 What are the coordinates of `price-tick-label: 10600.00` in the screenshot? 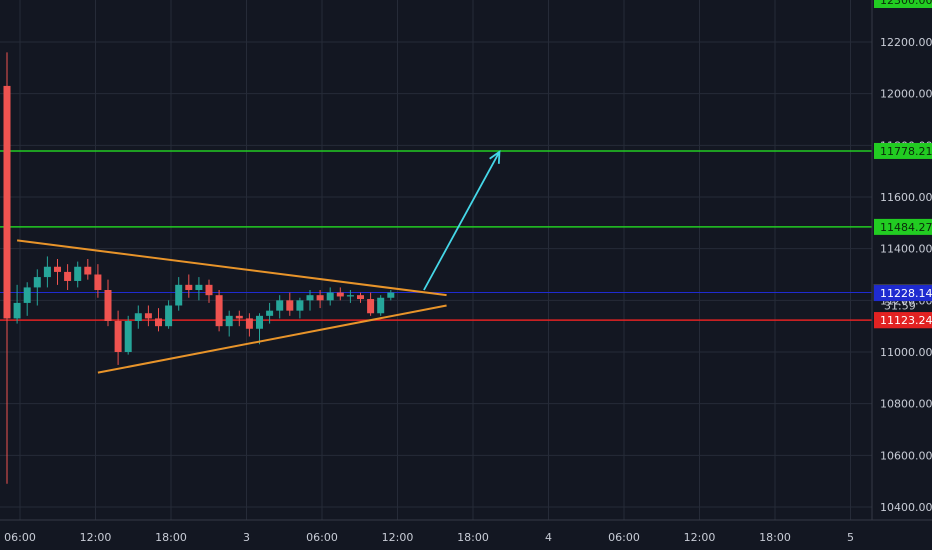 It's located at (906, 455).